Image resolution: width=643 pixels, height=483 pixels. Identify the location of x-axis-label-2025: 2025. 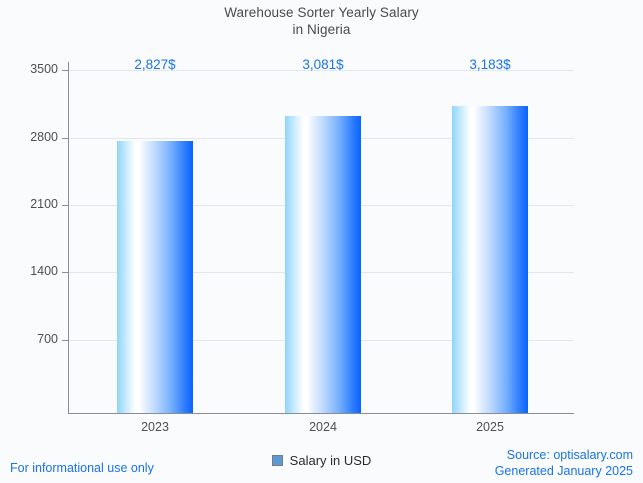
(490, 427).